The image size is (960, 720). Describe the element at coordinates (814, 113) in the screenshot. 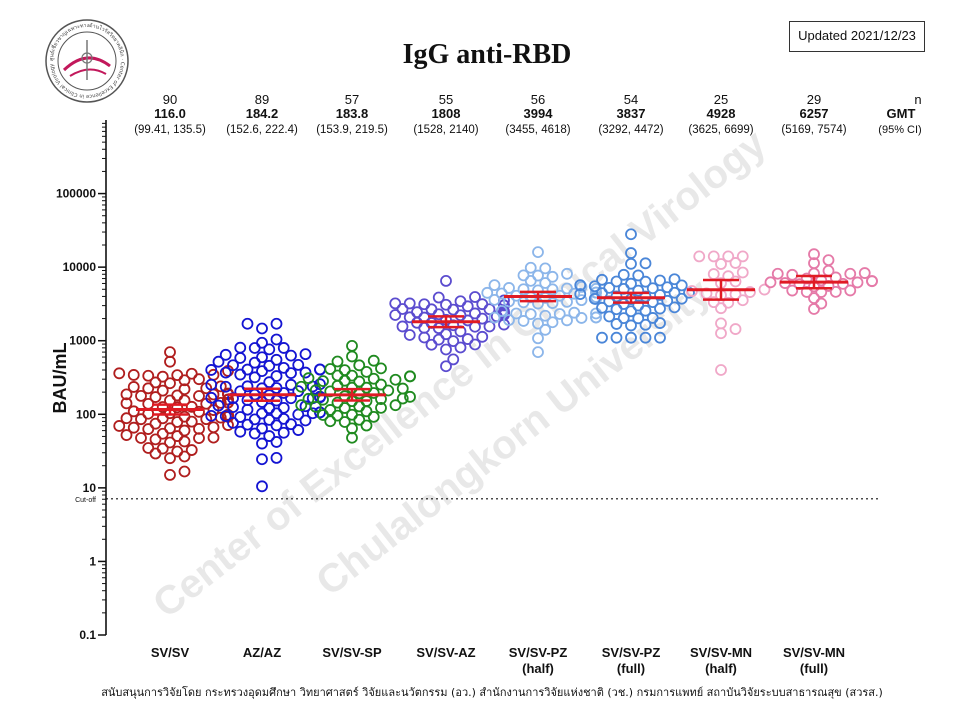

I see `group-gmt-label: 6257` at that location.